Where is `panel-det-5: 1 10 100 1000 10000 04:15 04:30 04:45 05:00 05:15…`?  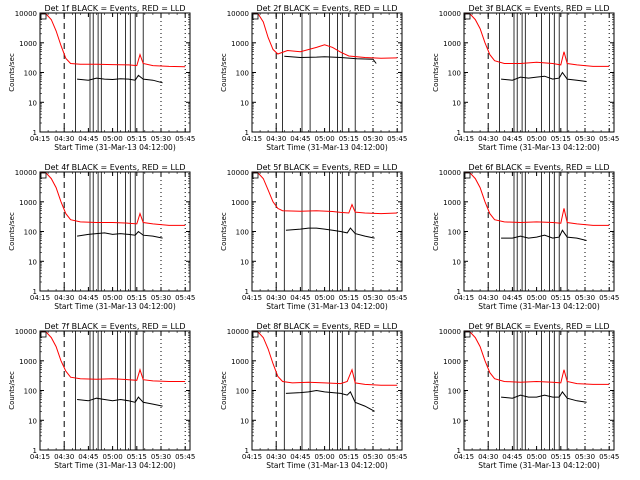 panel-det-5: 1 10 100 1000 10000 04:15 04:30 04:45 05:00 05:15… is located at coordinates (313, 237).